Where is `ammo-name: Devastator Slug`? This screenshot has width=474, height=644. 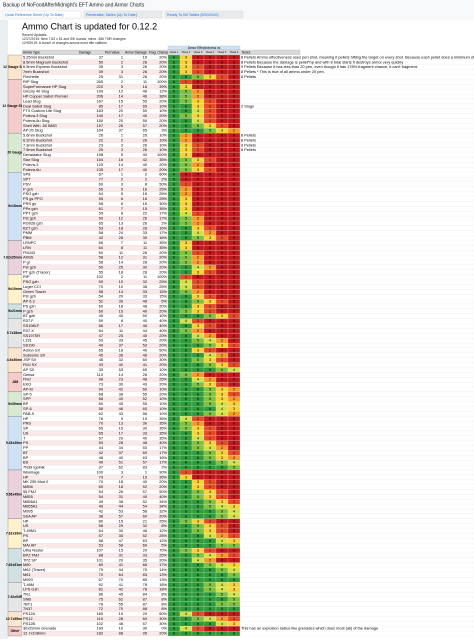
ammo-name: Devastator Slug is located at coordinates (37, 154).